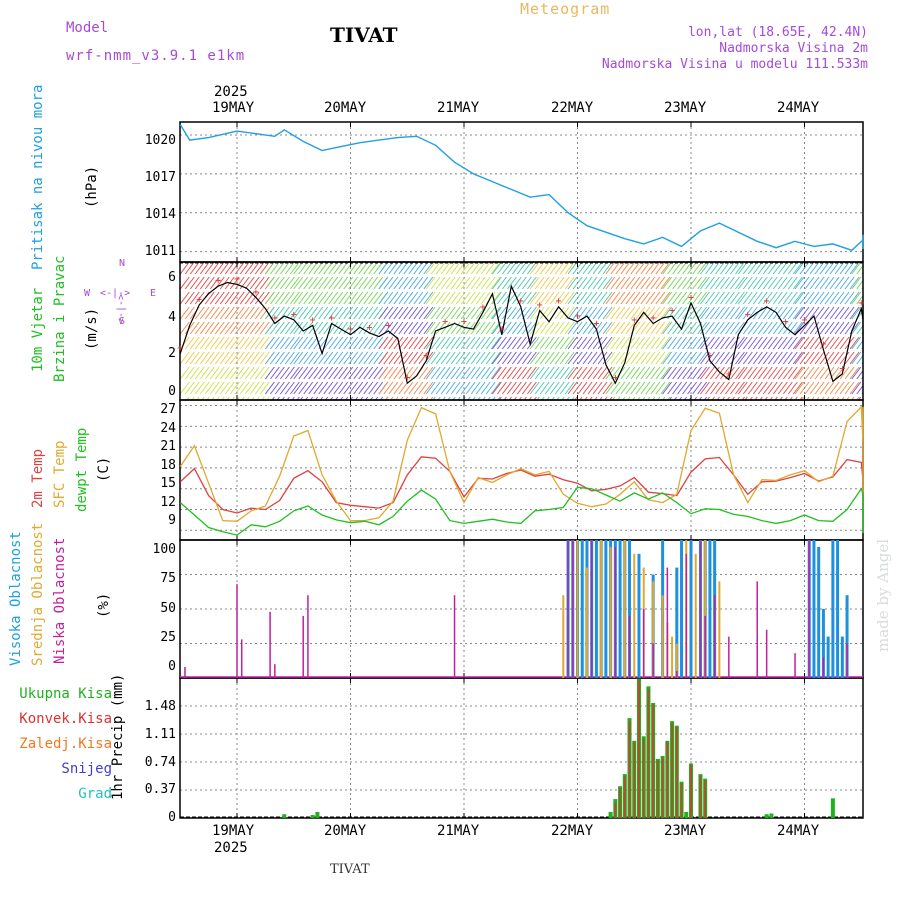  What do you see at coordinates (65, 744) in the screenshot?
I see `legend-frz-rain: Zaledj.Kisa` at bounding box center [65, 744].